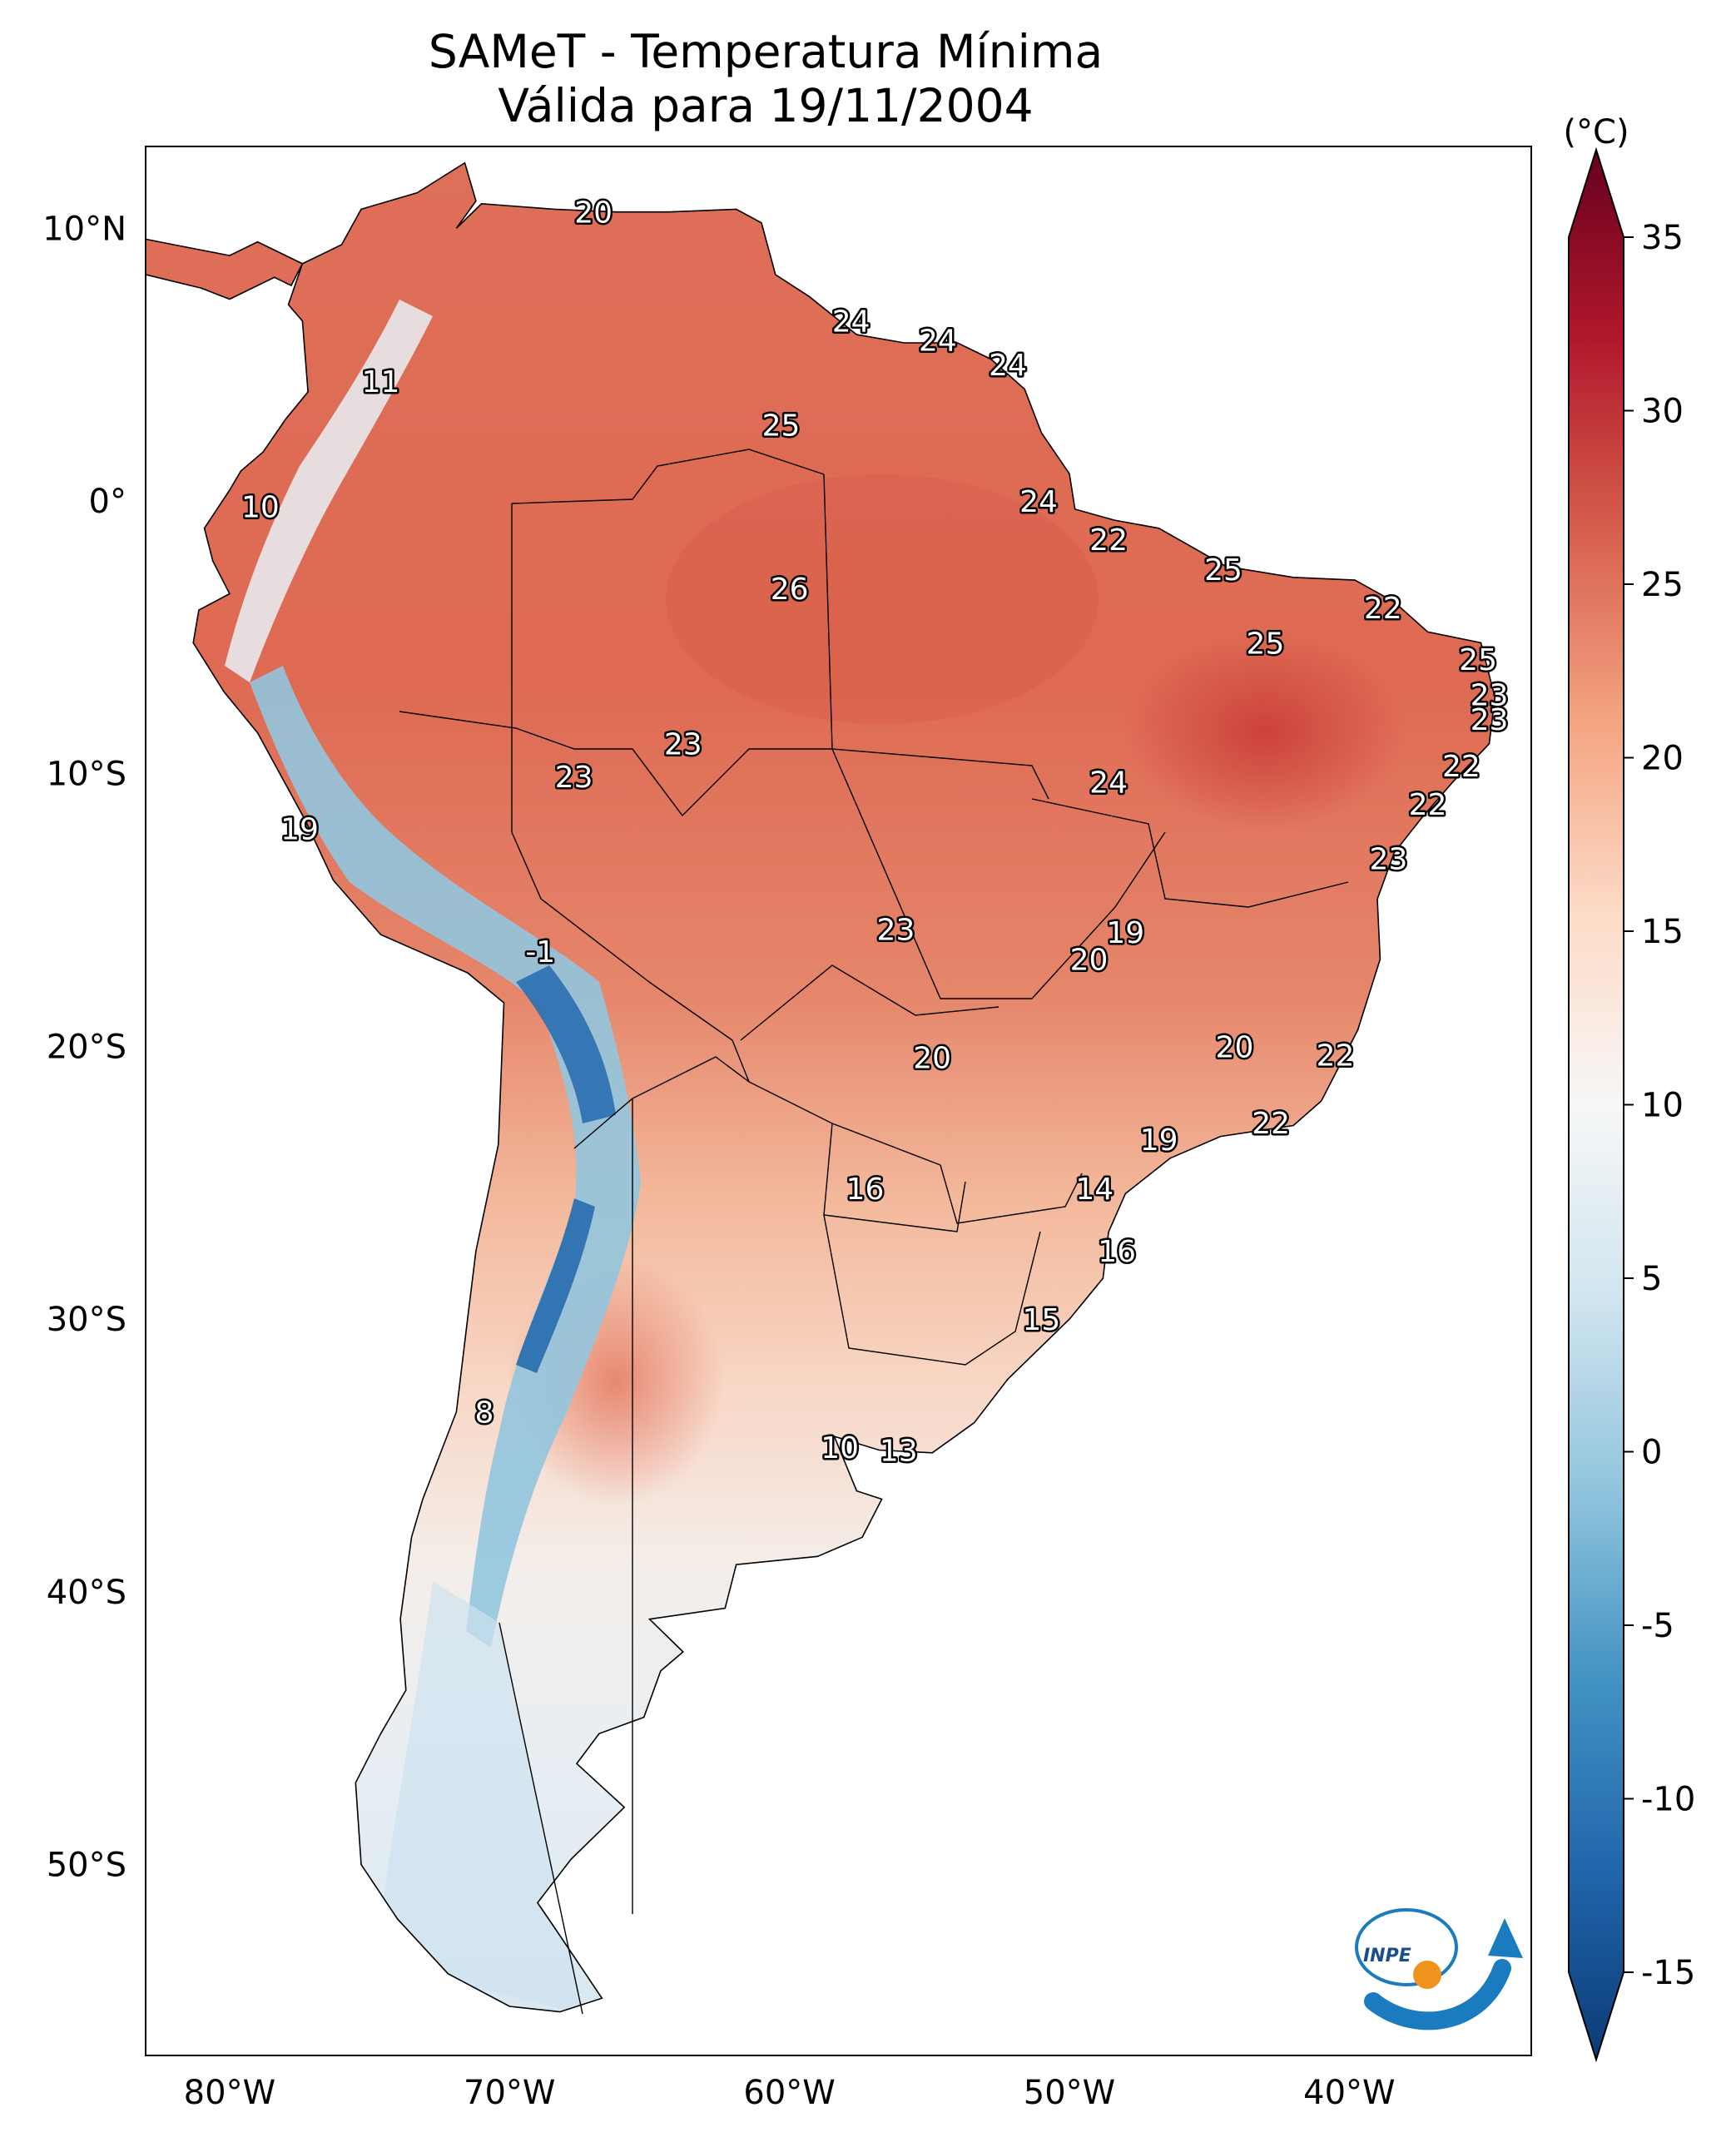 Image resolution: width=1736 pixels, height=2152 pixels. What do you see at coordinates (86, 775) in the screenshot?
I see `latitude-label: 10°S` at bounding box center [86, 775].